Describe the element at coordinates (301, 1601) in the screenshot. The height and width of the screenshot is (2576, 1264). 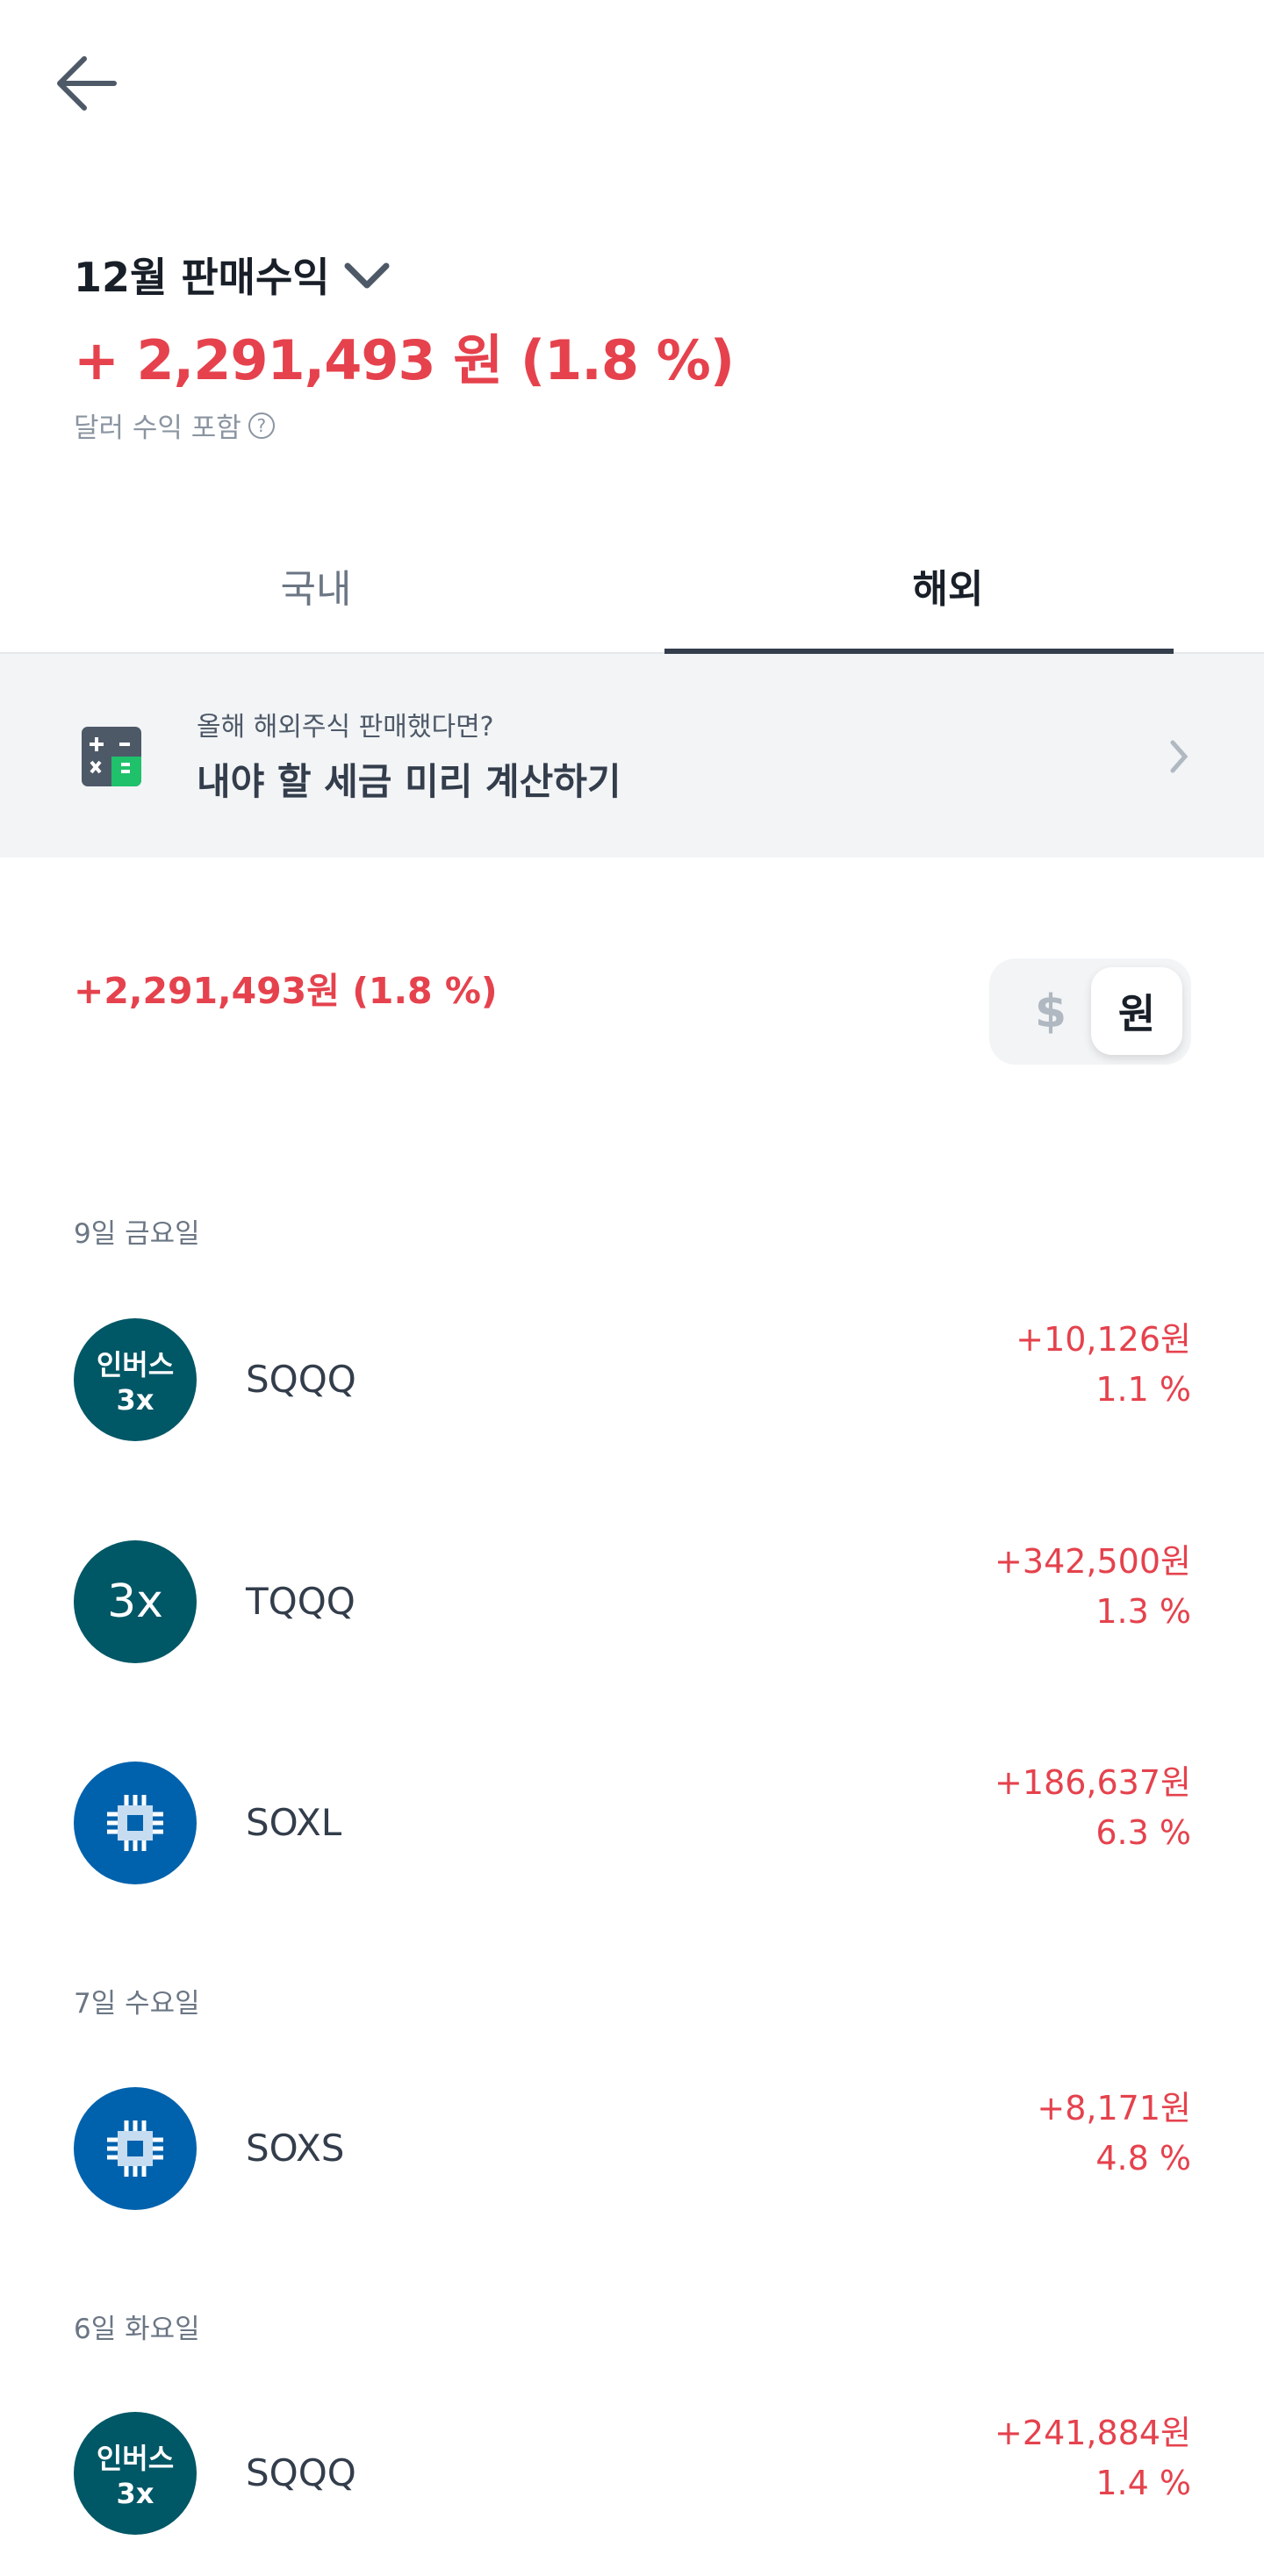
I see `ticker: TQQQ` at that location.